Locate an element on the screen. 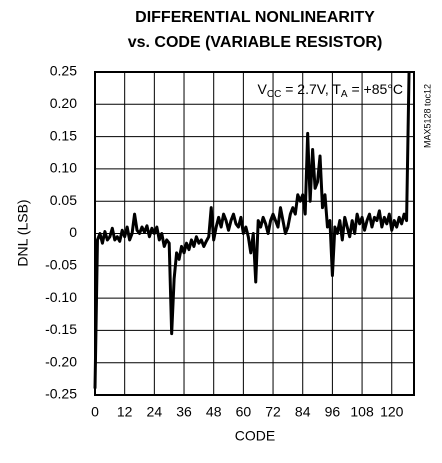 Image resolution: width=442 pixels, height=463 pixels. side-label: MAX5128 toc12 is located at coordinates (427, 116).